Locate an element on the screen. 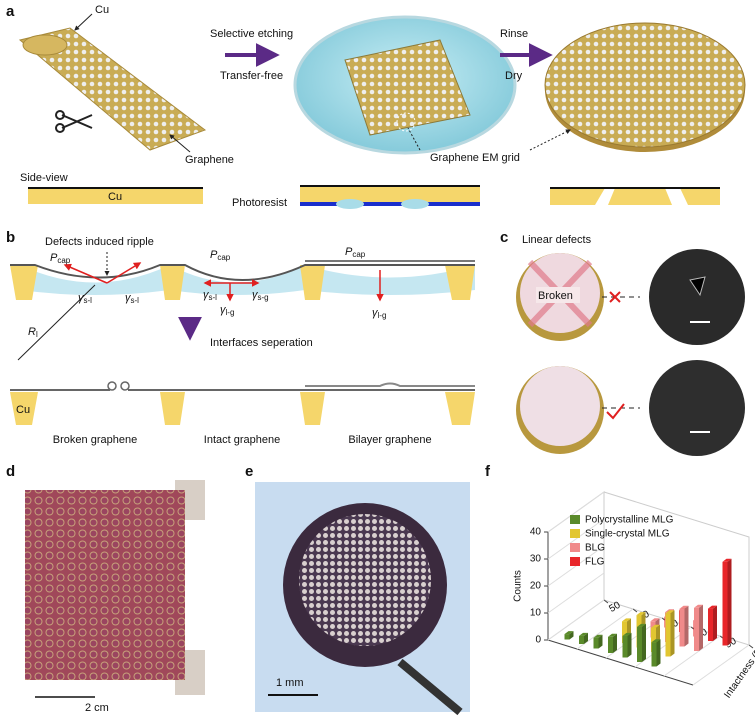 The width and height of the screenshot is (755, 726). panel-label: a is located at coordinates (10, 11).